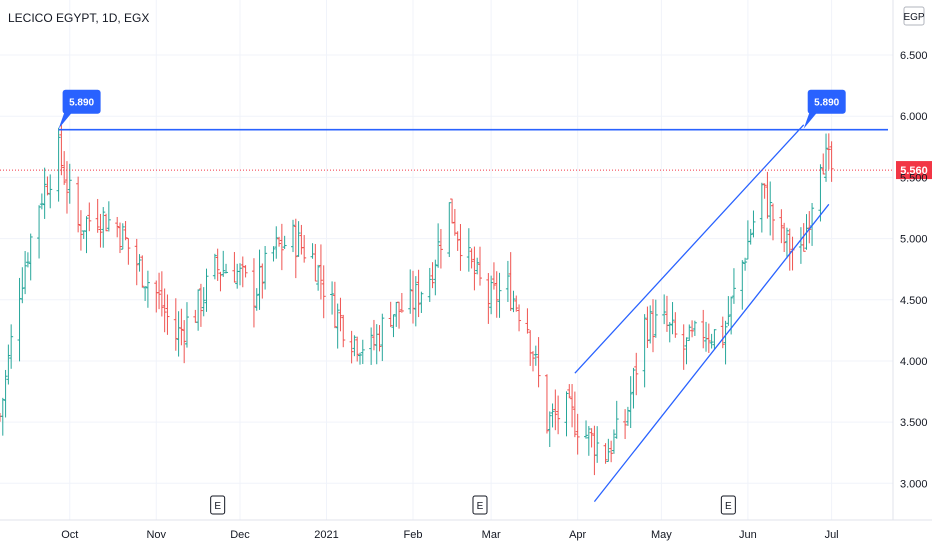  What do you see at coordinates (914, 301) in the screenshot?
I see `y-tick-label: 4.500` at bounding box center [914, 301].